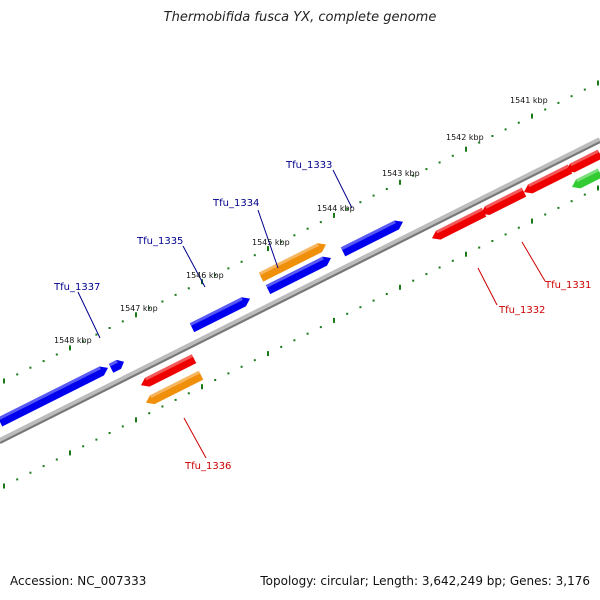  Describe the element at coordinates (117, 365) in the screenshot. I see `forward-gene-b` at that location.